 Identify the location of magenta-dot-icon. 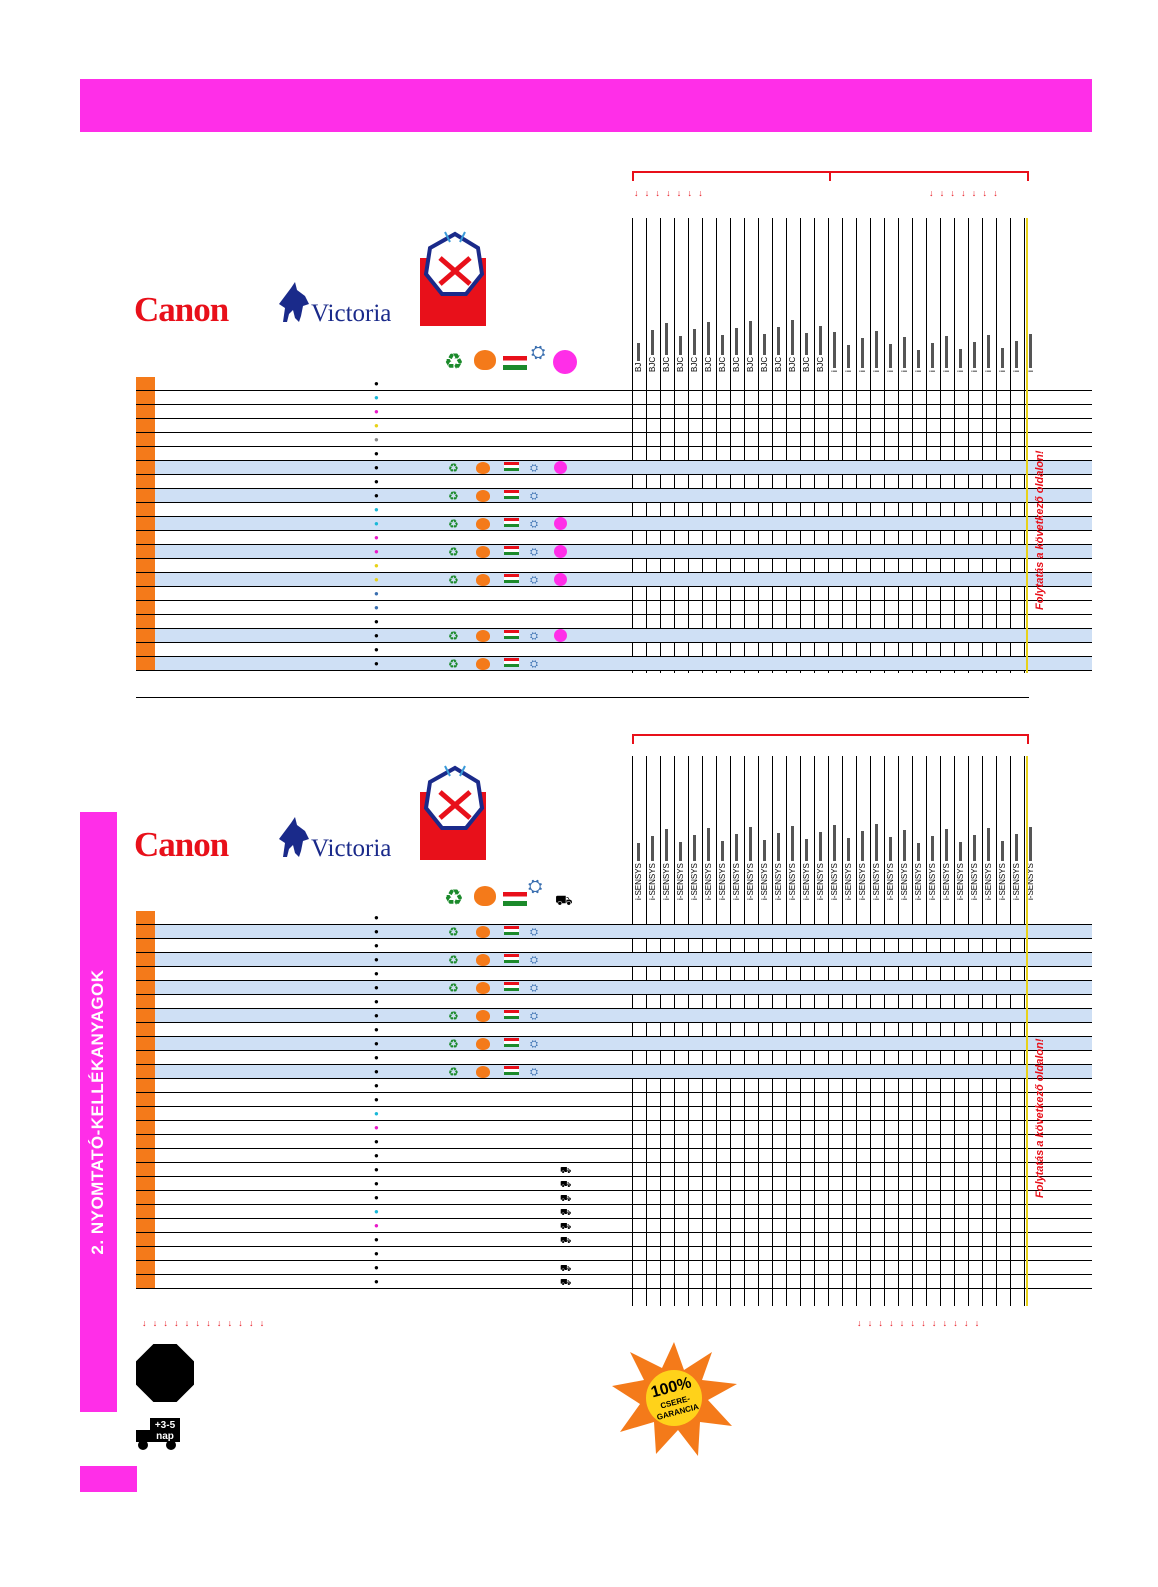
(560, 525).